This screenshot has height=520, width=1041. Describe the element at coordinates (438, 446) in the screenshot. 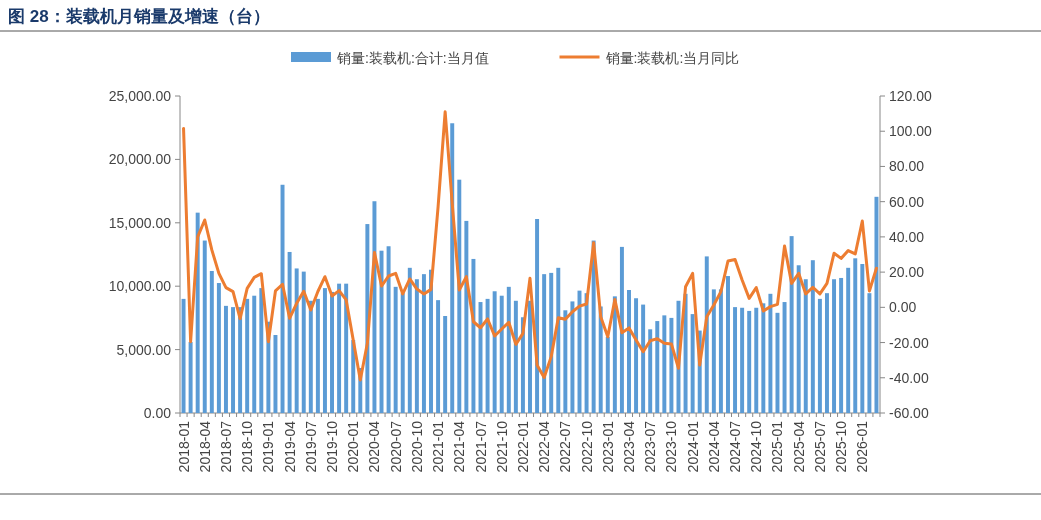

I see `x-tick-label: 2021-01` at that location.